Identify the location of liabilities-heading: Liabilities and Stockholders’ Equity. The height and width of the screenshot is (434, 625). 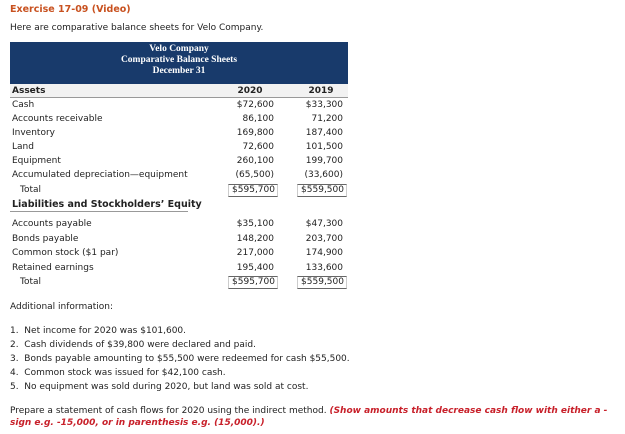
(106, 205).